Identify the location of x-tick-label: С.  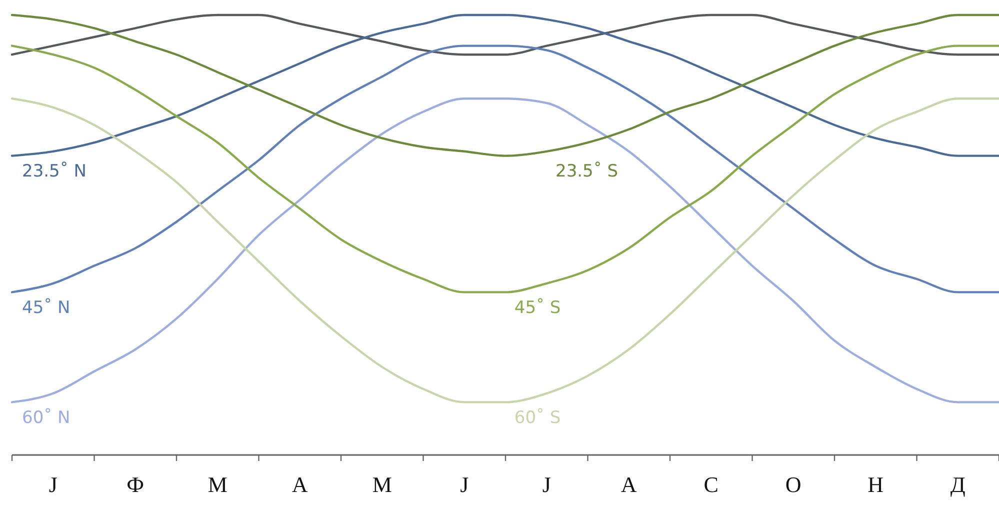
(711, 484).